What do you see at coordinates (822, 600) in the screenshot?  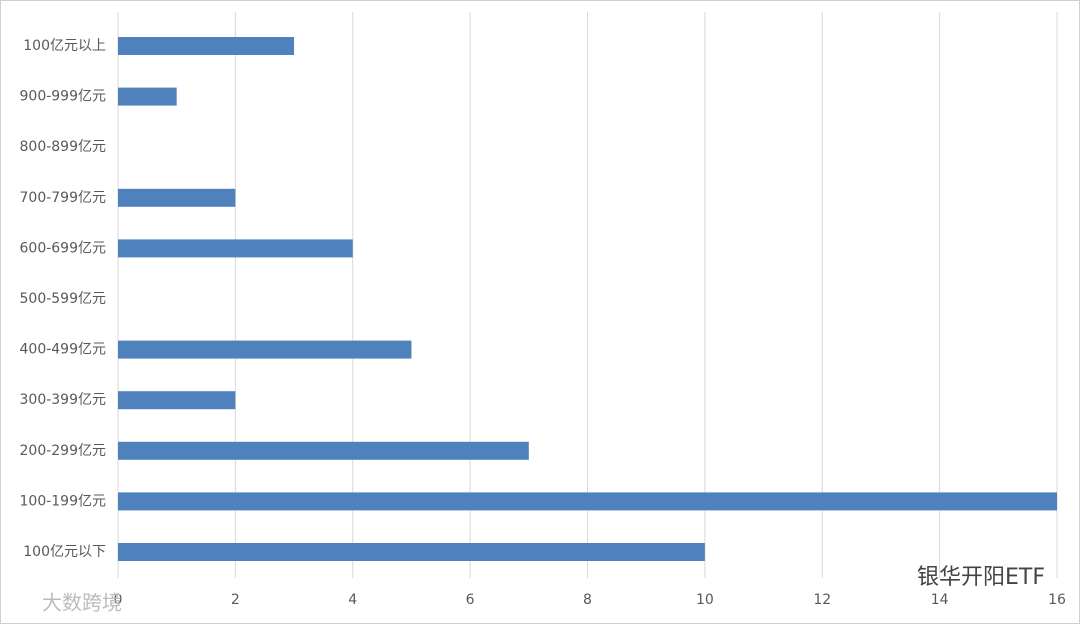 I see `x-tick-label: 12` at bounding box center [822, 600].